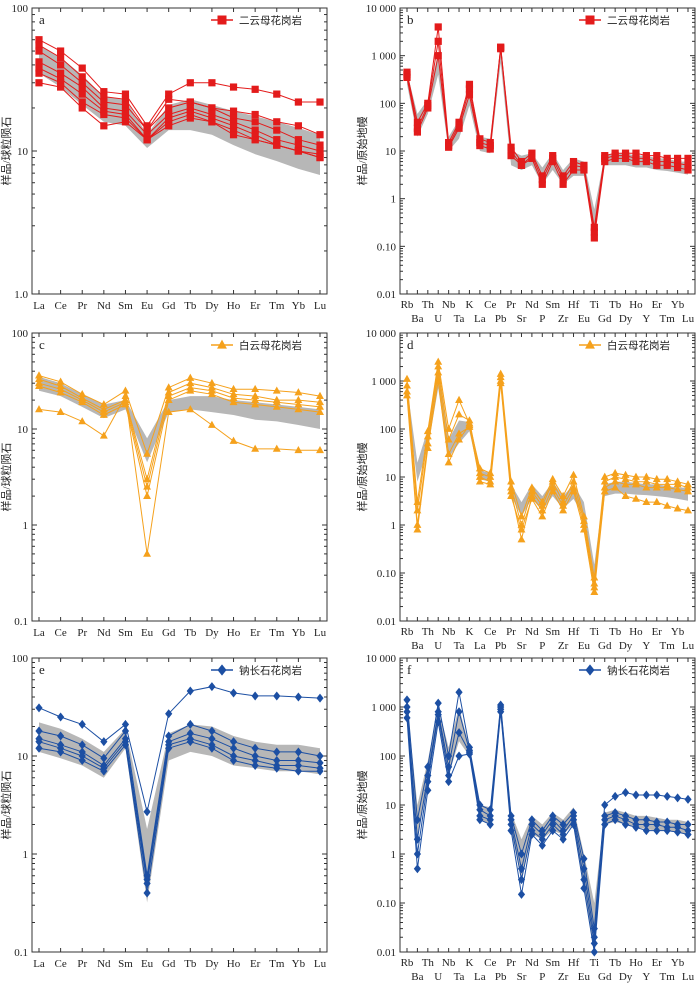 The image size is (700, 985). Describe the element at coordinates (362, 476) in the screenshot. I see `y-axis-label: 样品/原始地幔` at that location.